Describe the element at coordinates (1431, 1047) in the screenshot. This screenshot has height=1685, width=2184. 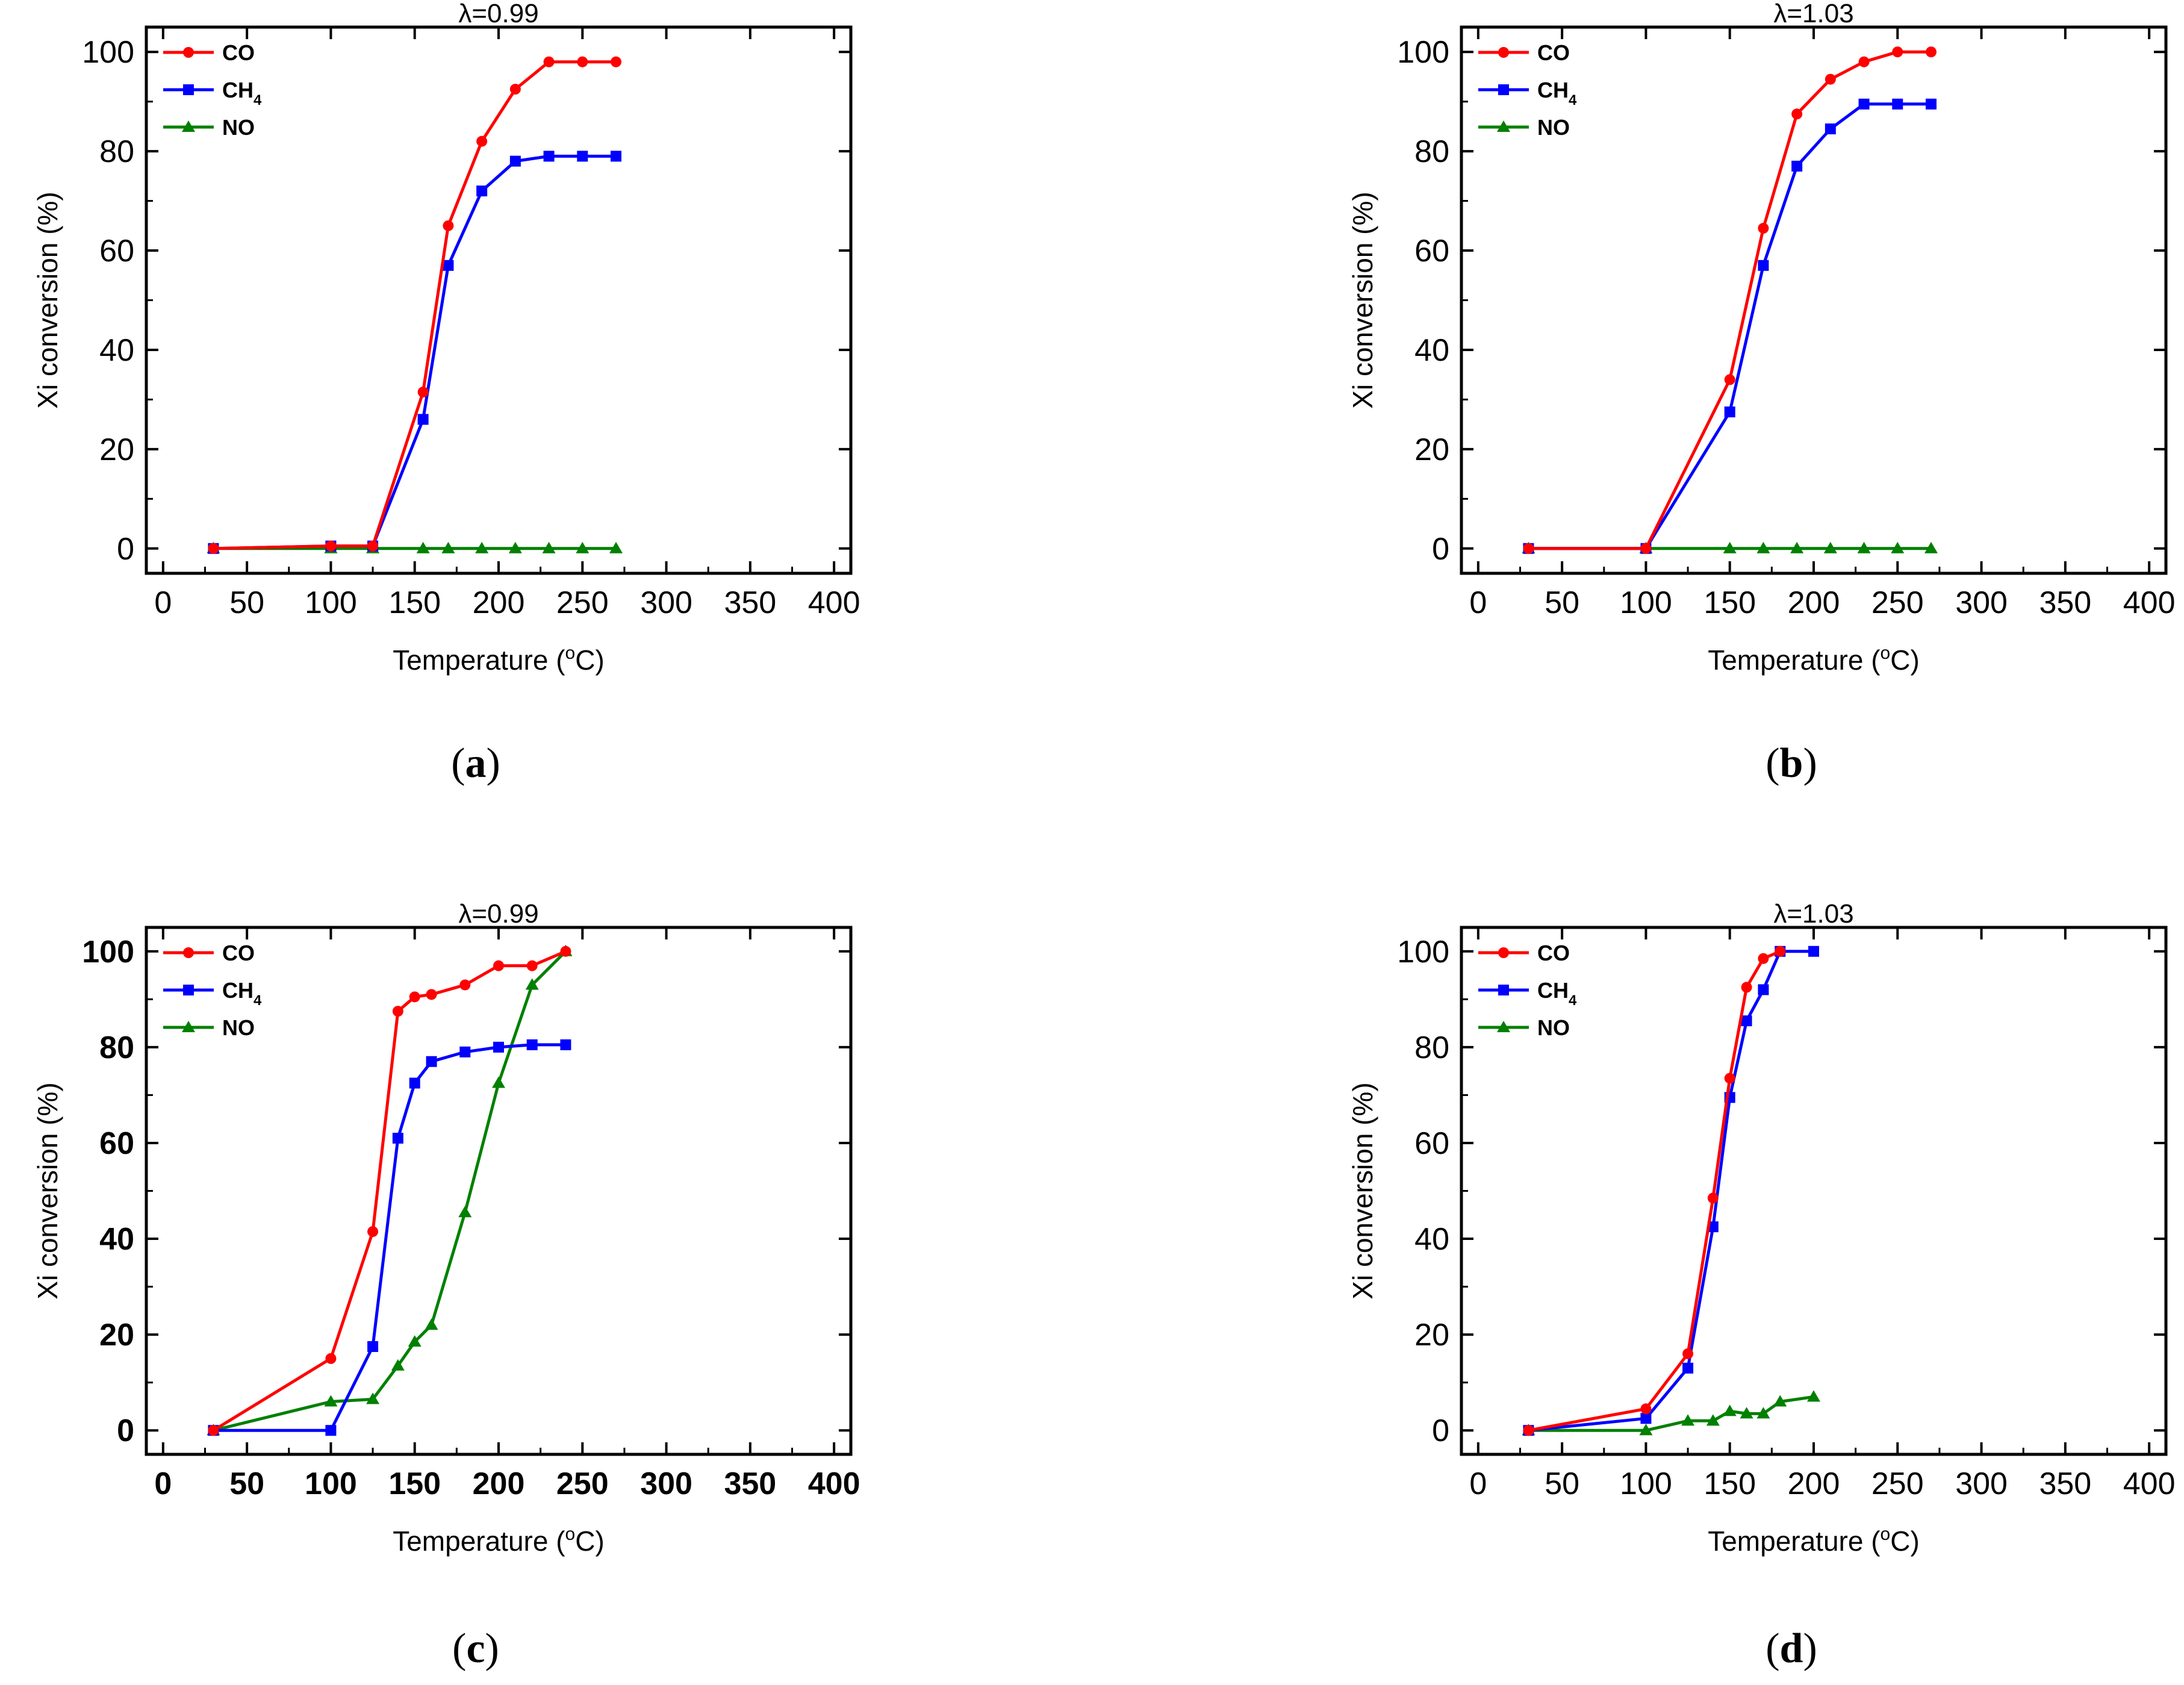
I see `y-tick-label: 80` at that location.